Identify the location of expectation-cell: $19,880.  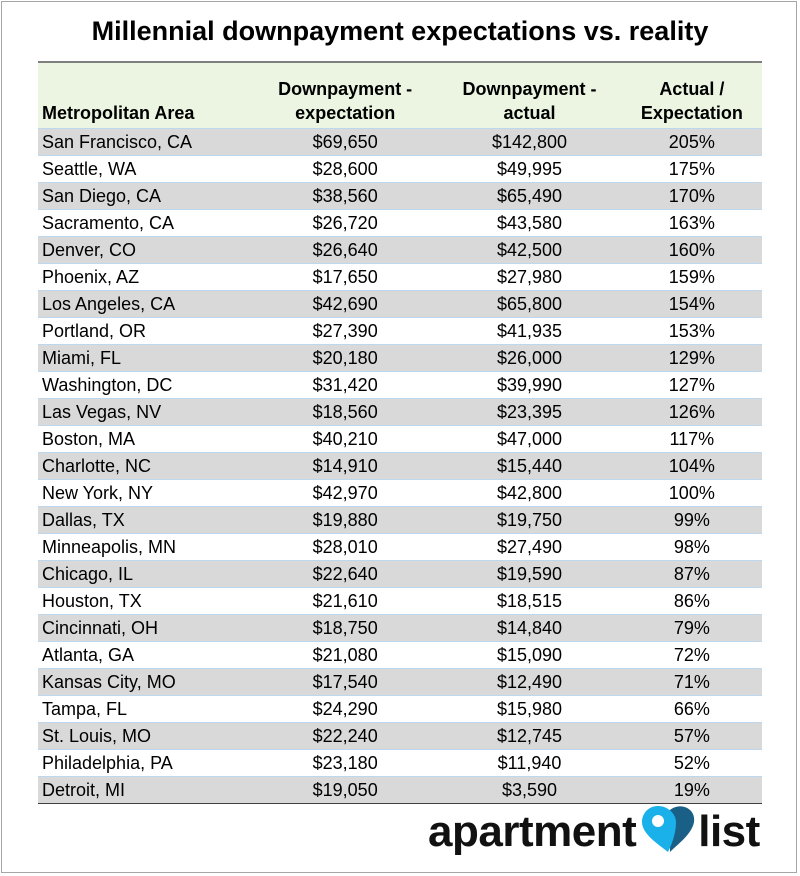
(345, 520).